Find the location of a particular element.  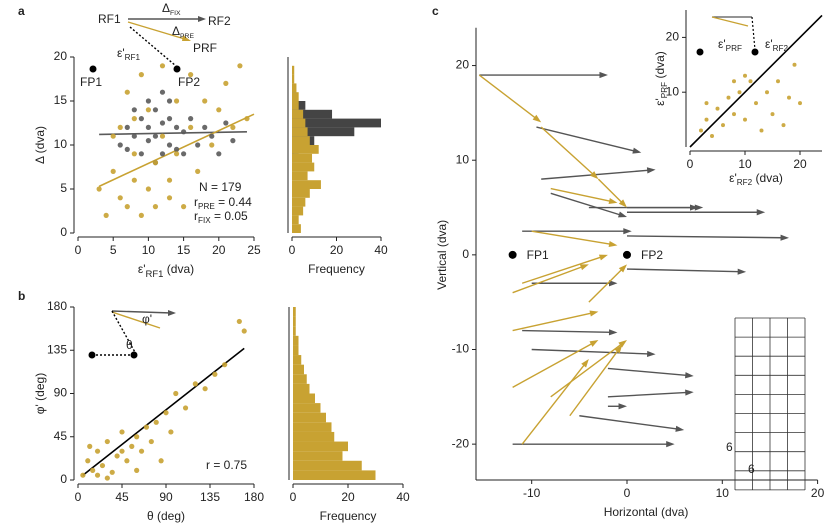

schematic-label-sub: PRE is located at coordinates (187, 36).